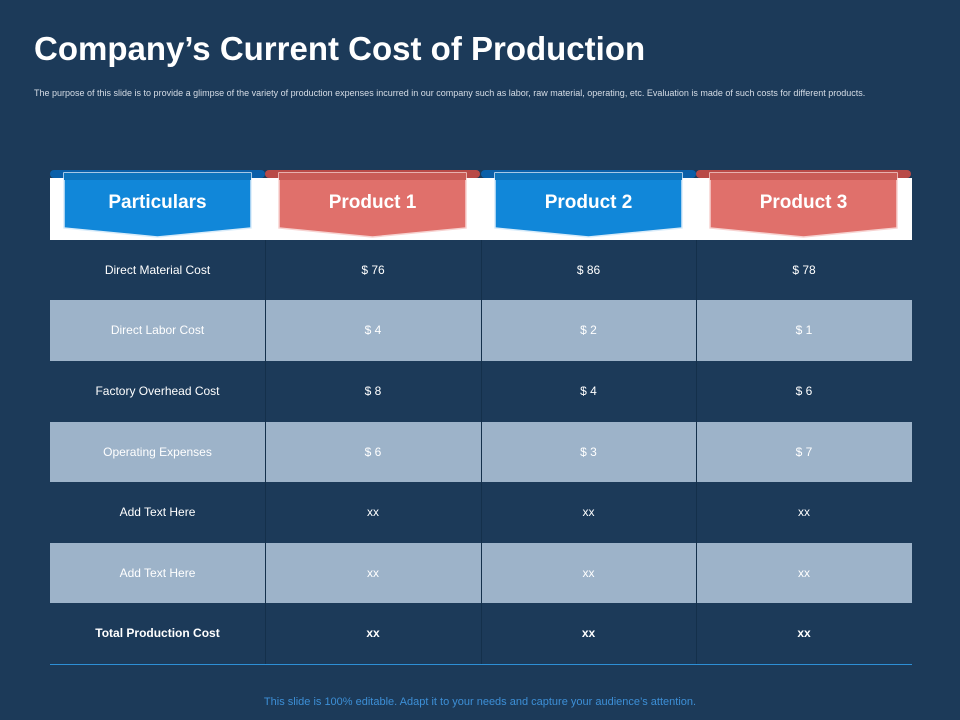  I want to click on row-label: Operating Expenses, so click(157, 452).